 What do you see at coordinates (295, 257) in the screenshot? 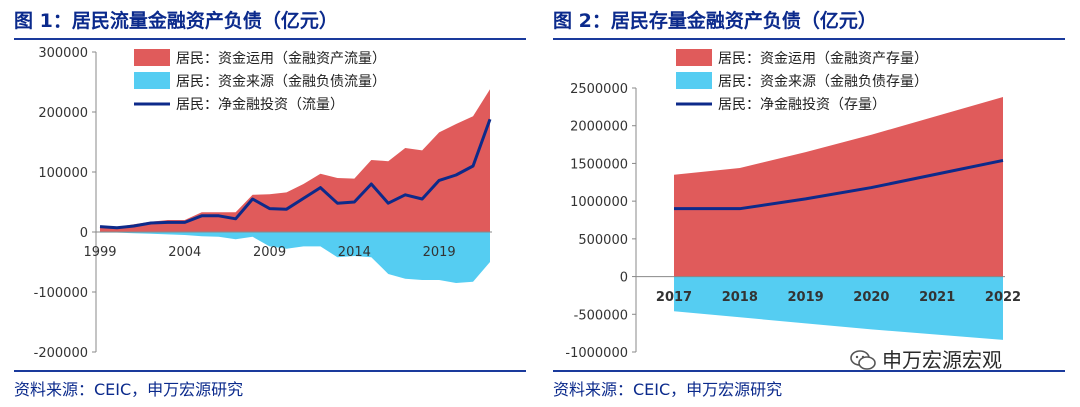
I see `figure1-series-1-area` at bounding box center [295, 257].